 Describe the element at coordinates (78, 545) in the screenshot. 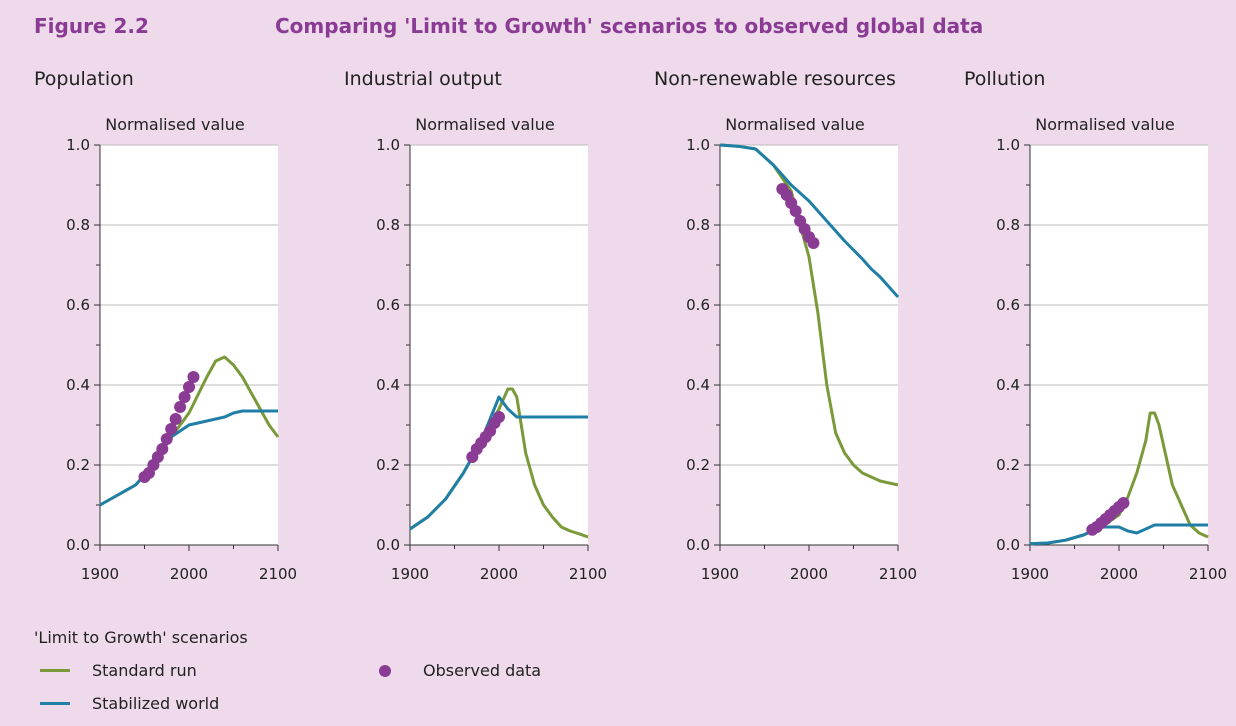

I see `population-y-tick-label: 0.0` at that location.